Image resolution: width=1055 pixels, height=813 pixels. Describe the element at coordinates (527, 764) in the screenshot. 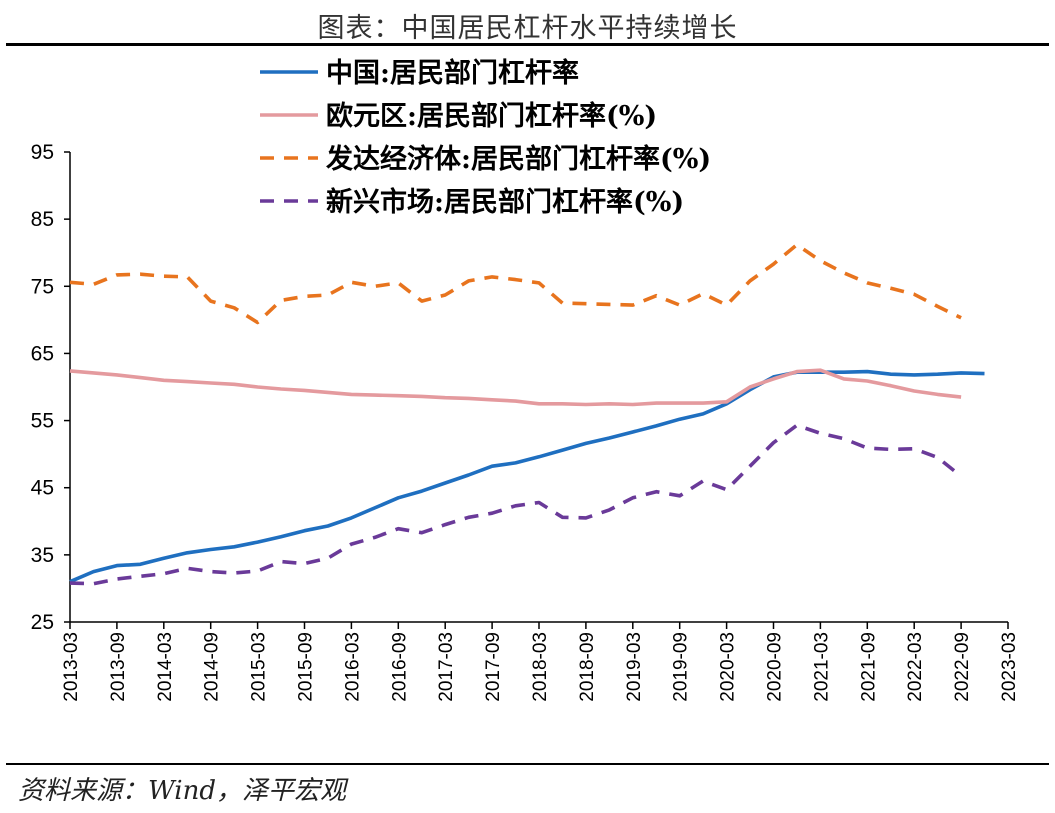

I see `bottom-rule` at that location.